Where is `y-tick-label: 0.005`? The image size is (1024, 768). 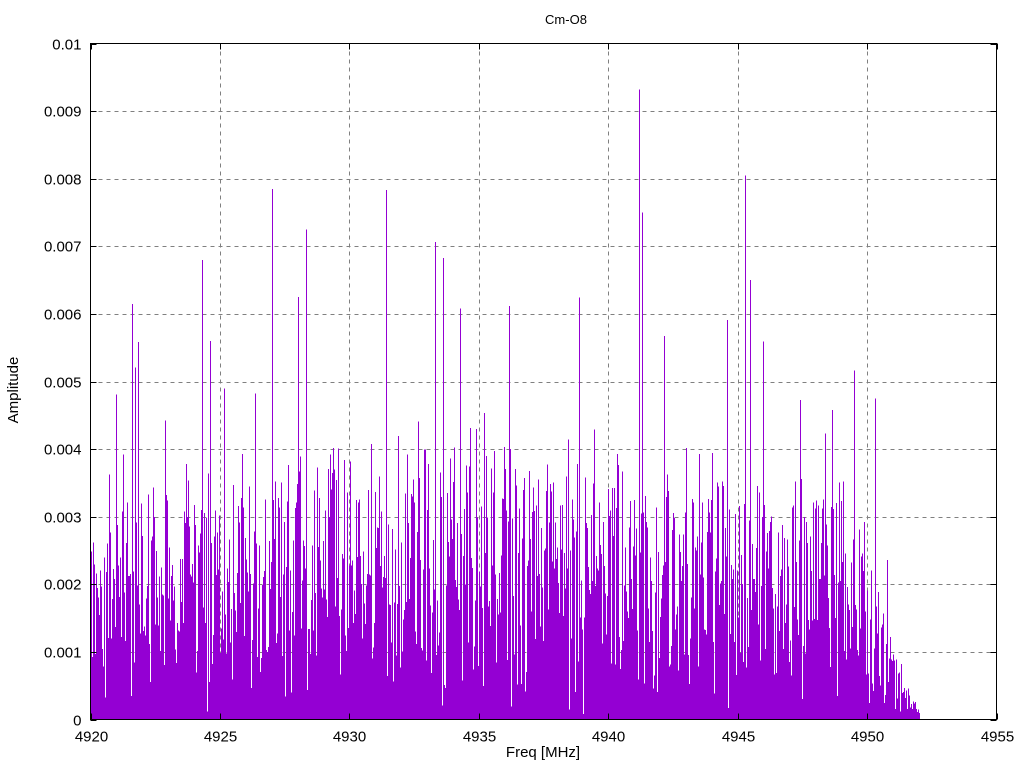 y-tick-label: 0.005 is located at coordinates (63, 383).